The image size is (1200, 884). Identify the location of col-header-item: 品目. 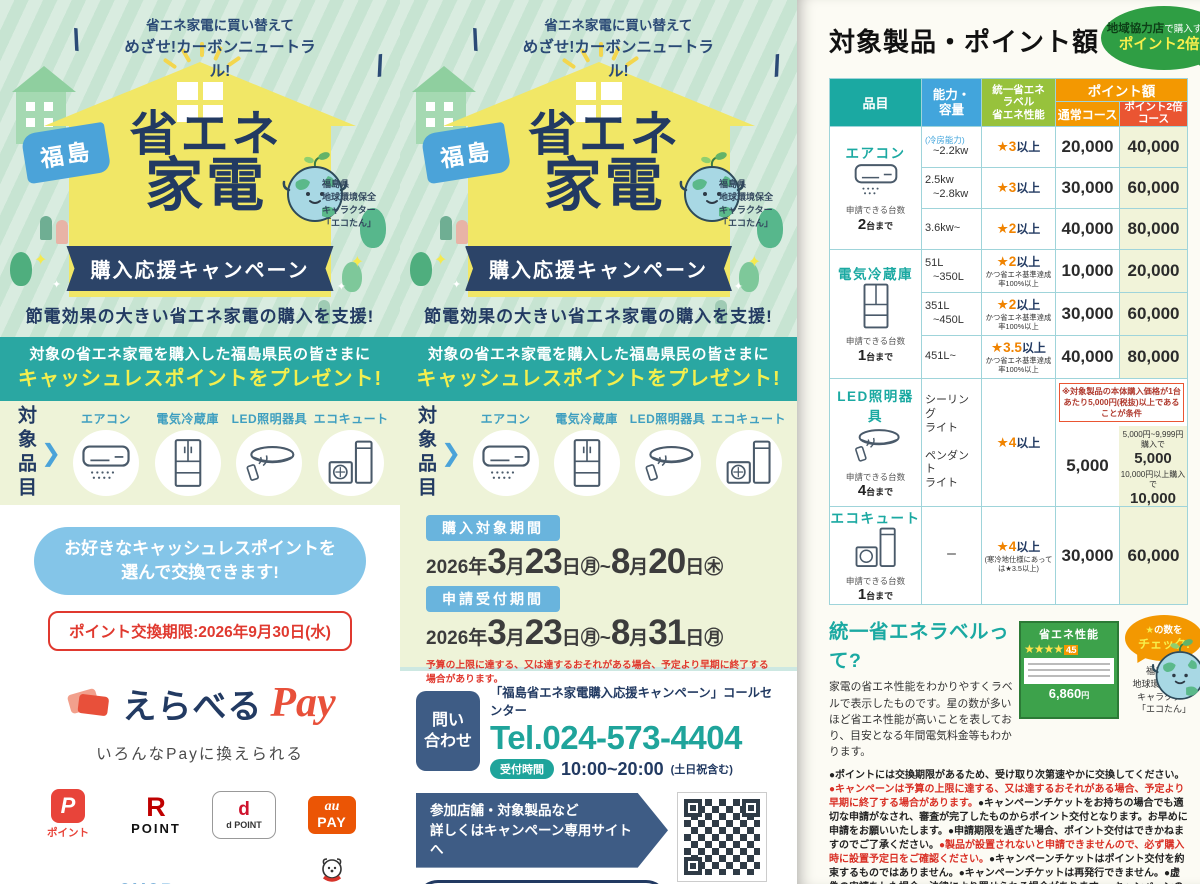
(875, 102).